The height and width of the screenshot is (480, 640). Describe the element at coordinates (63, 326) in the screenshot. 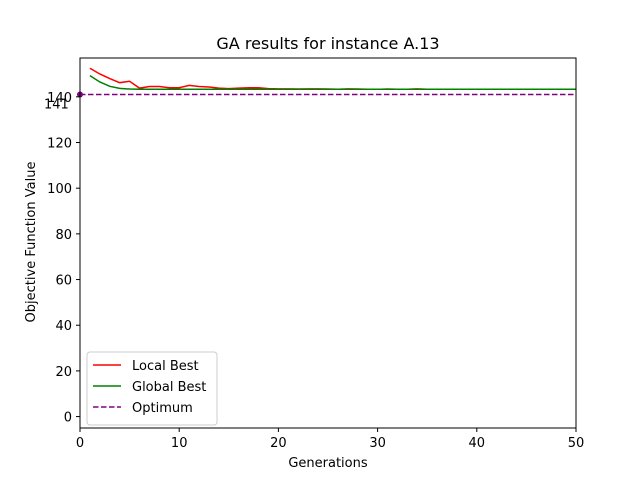

I see `y-tick-label: 40` at that location.